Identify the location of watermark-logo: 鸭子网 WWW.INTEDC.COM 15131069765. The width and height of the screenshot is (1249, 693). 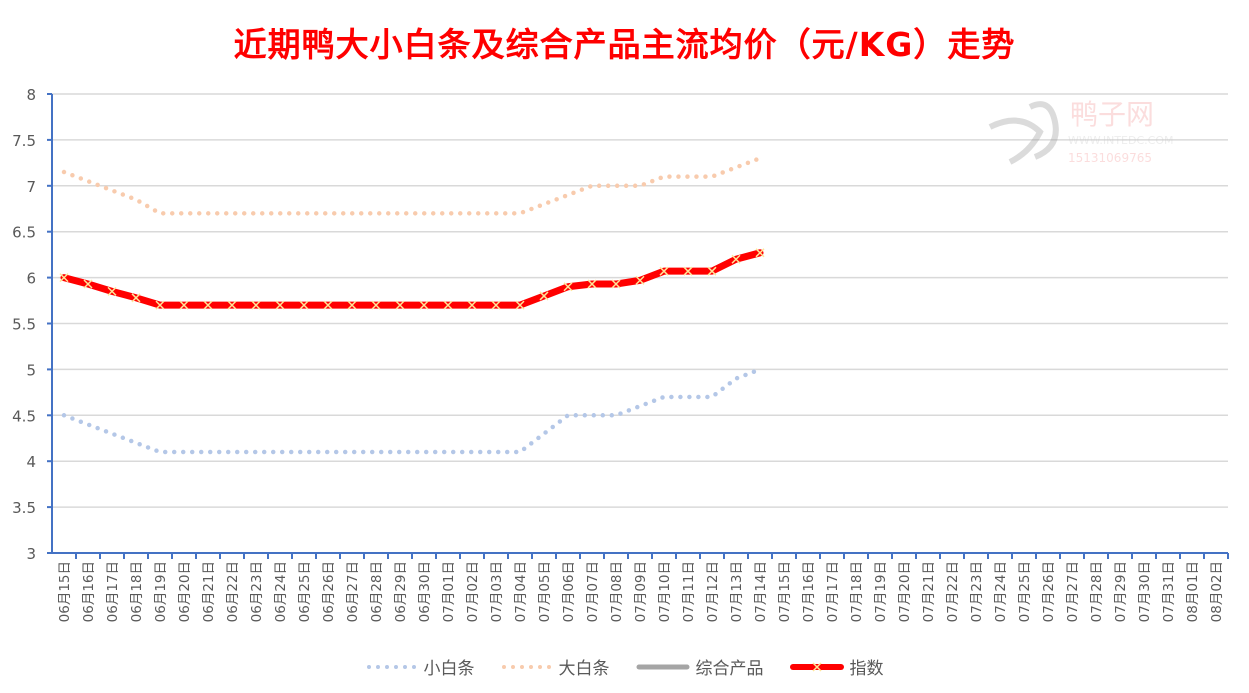
(1080, 131).